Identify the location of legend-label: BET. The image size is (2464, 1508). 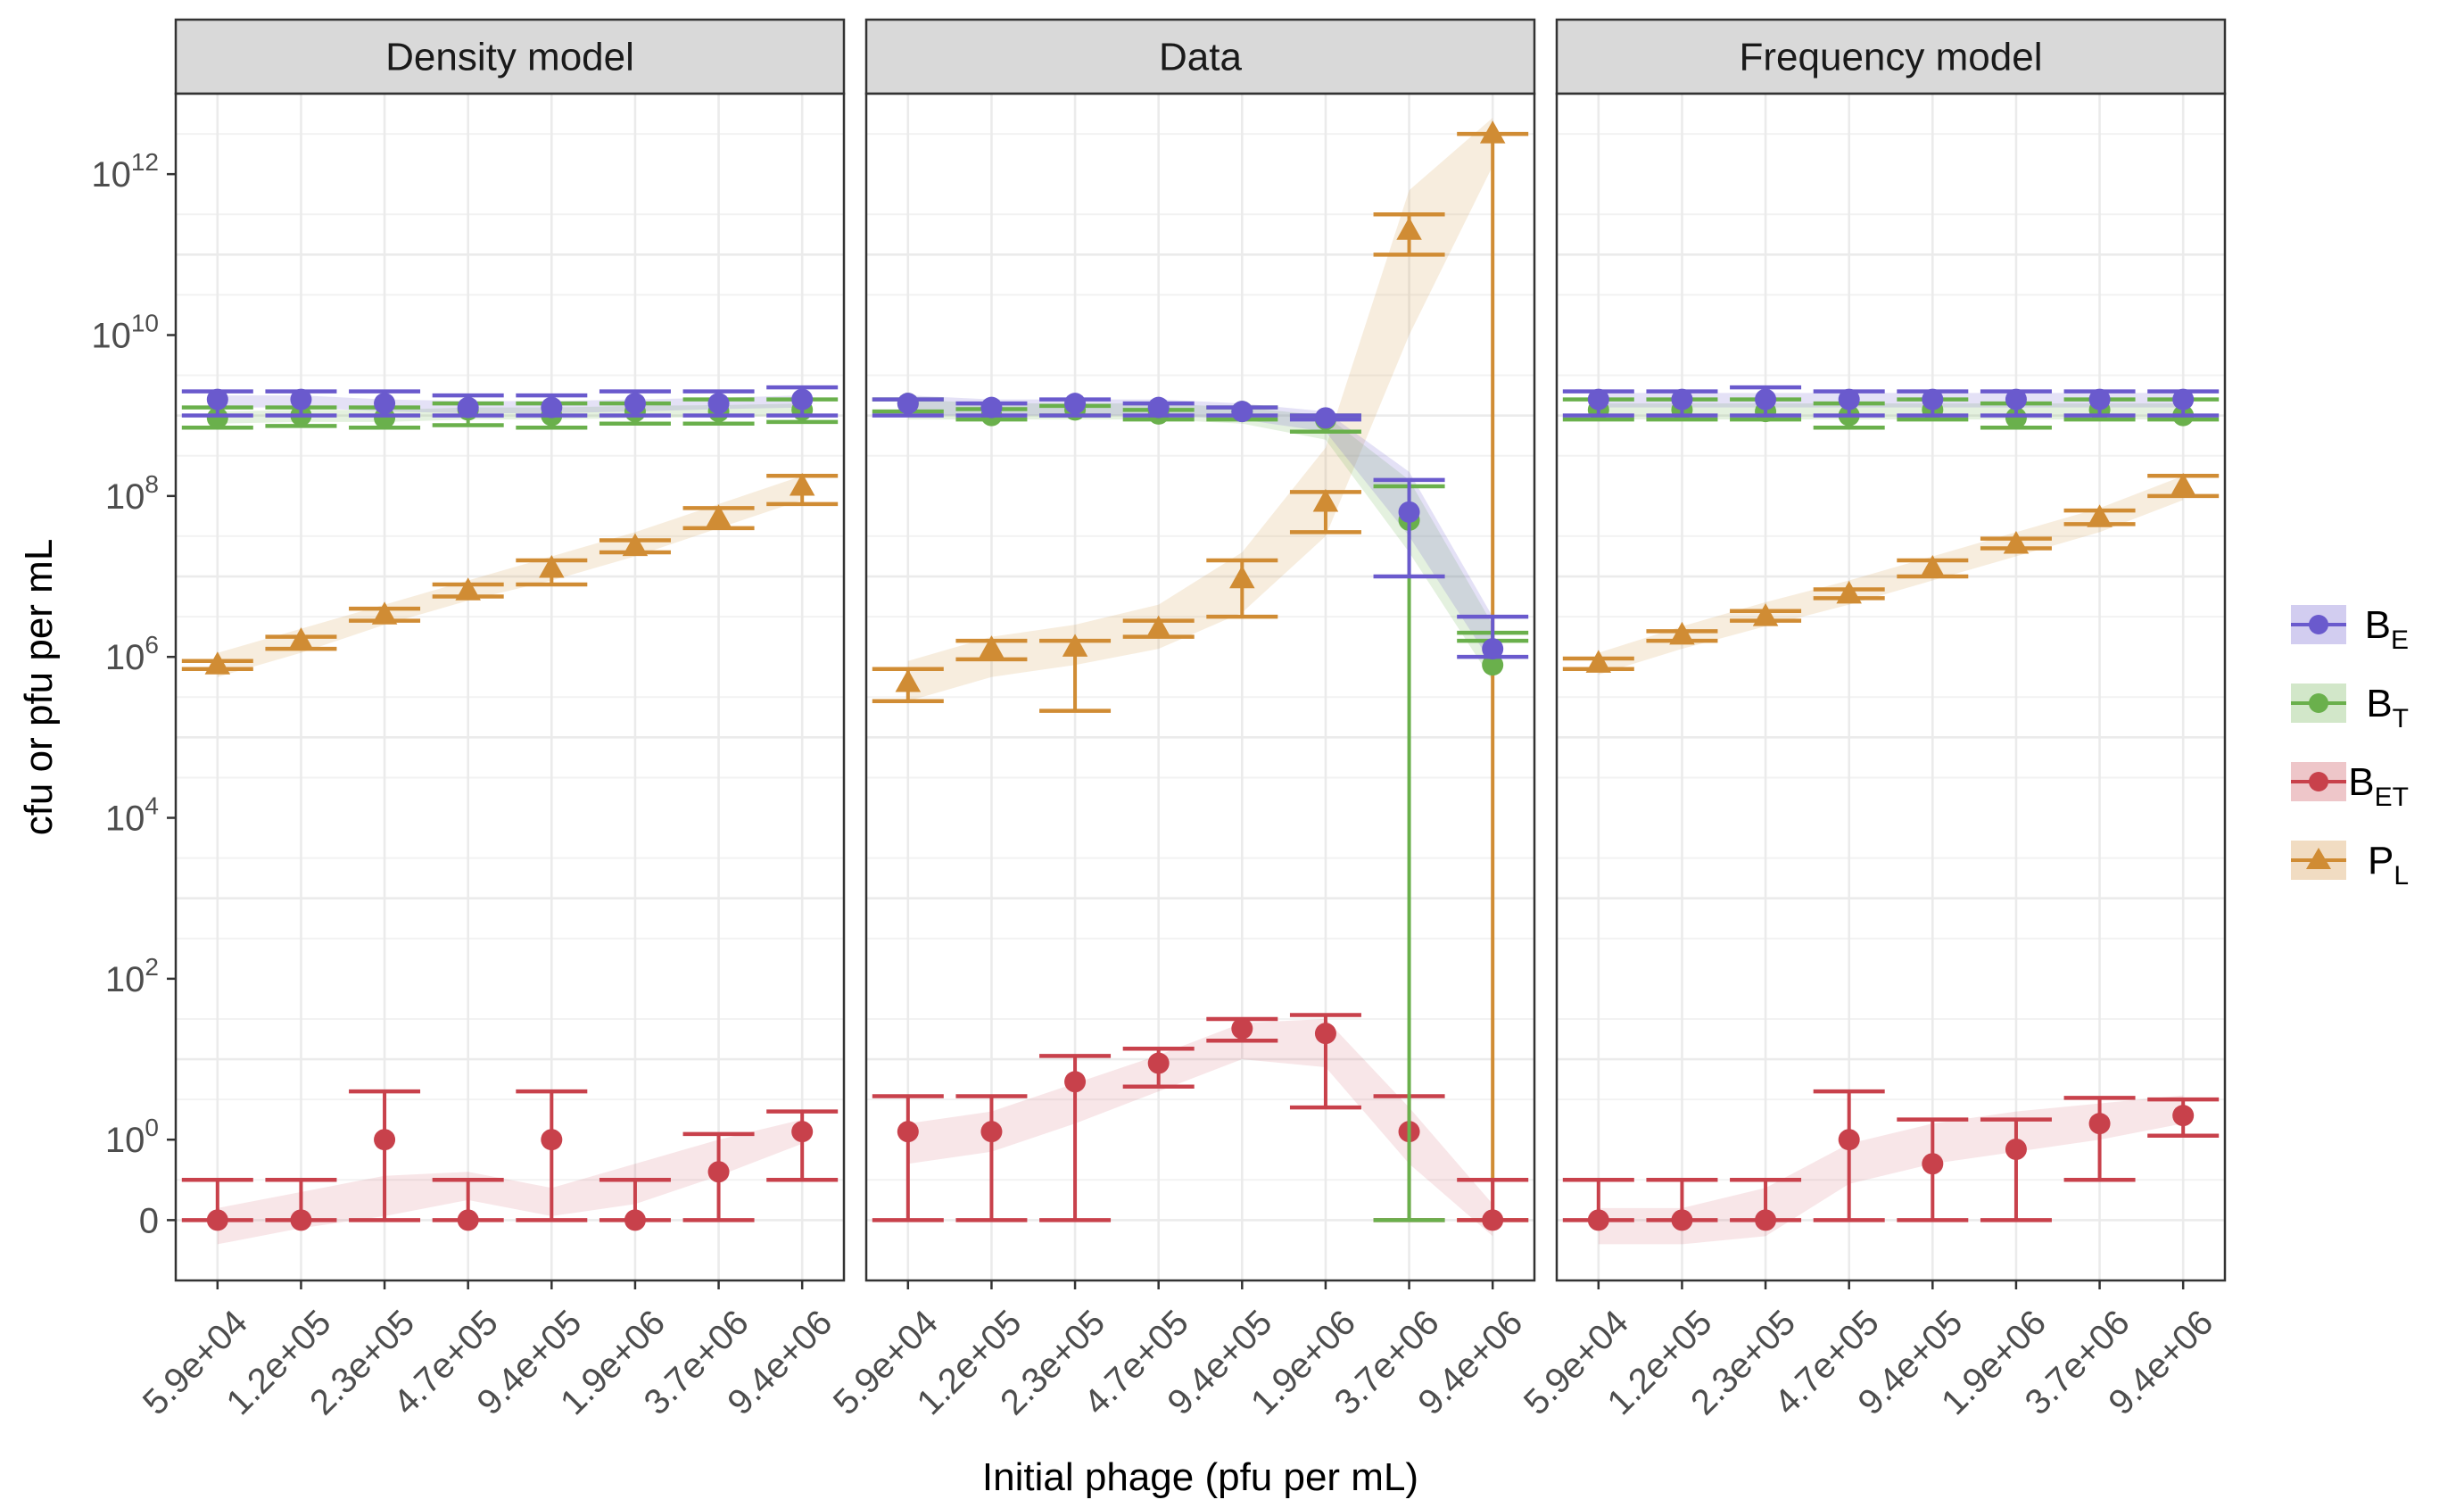
(2378, 786).